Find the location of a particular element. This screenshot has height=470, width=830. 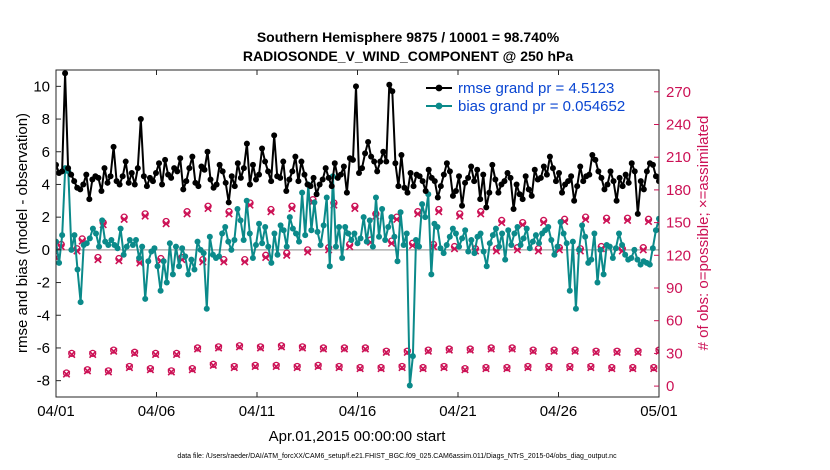

y-tick-label-right: 180 is located at coordinates (678, 190).